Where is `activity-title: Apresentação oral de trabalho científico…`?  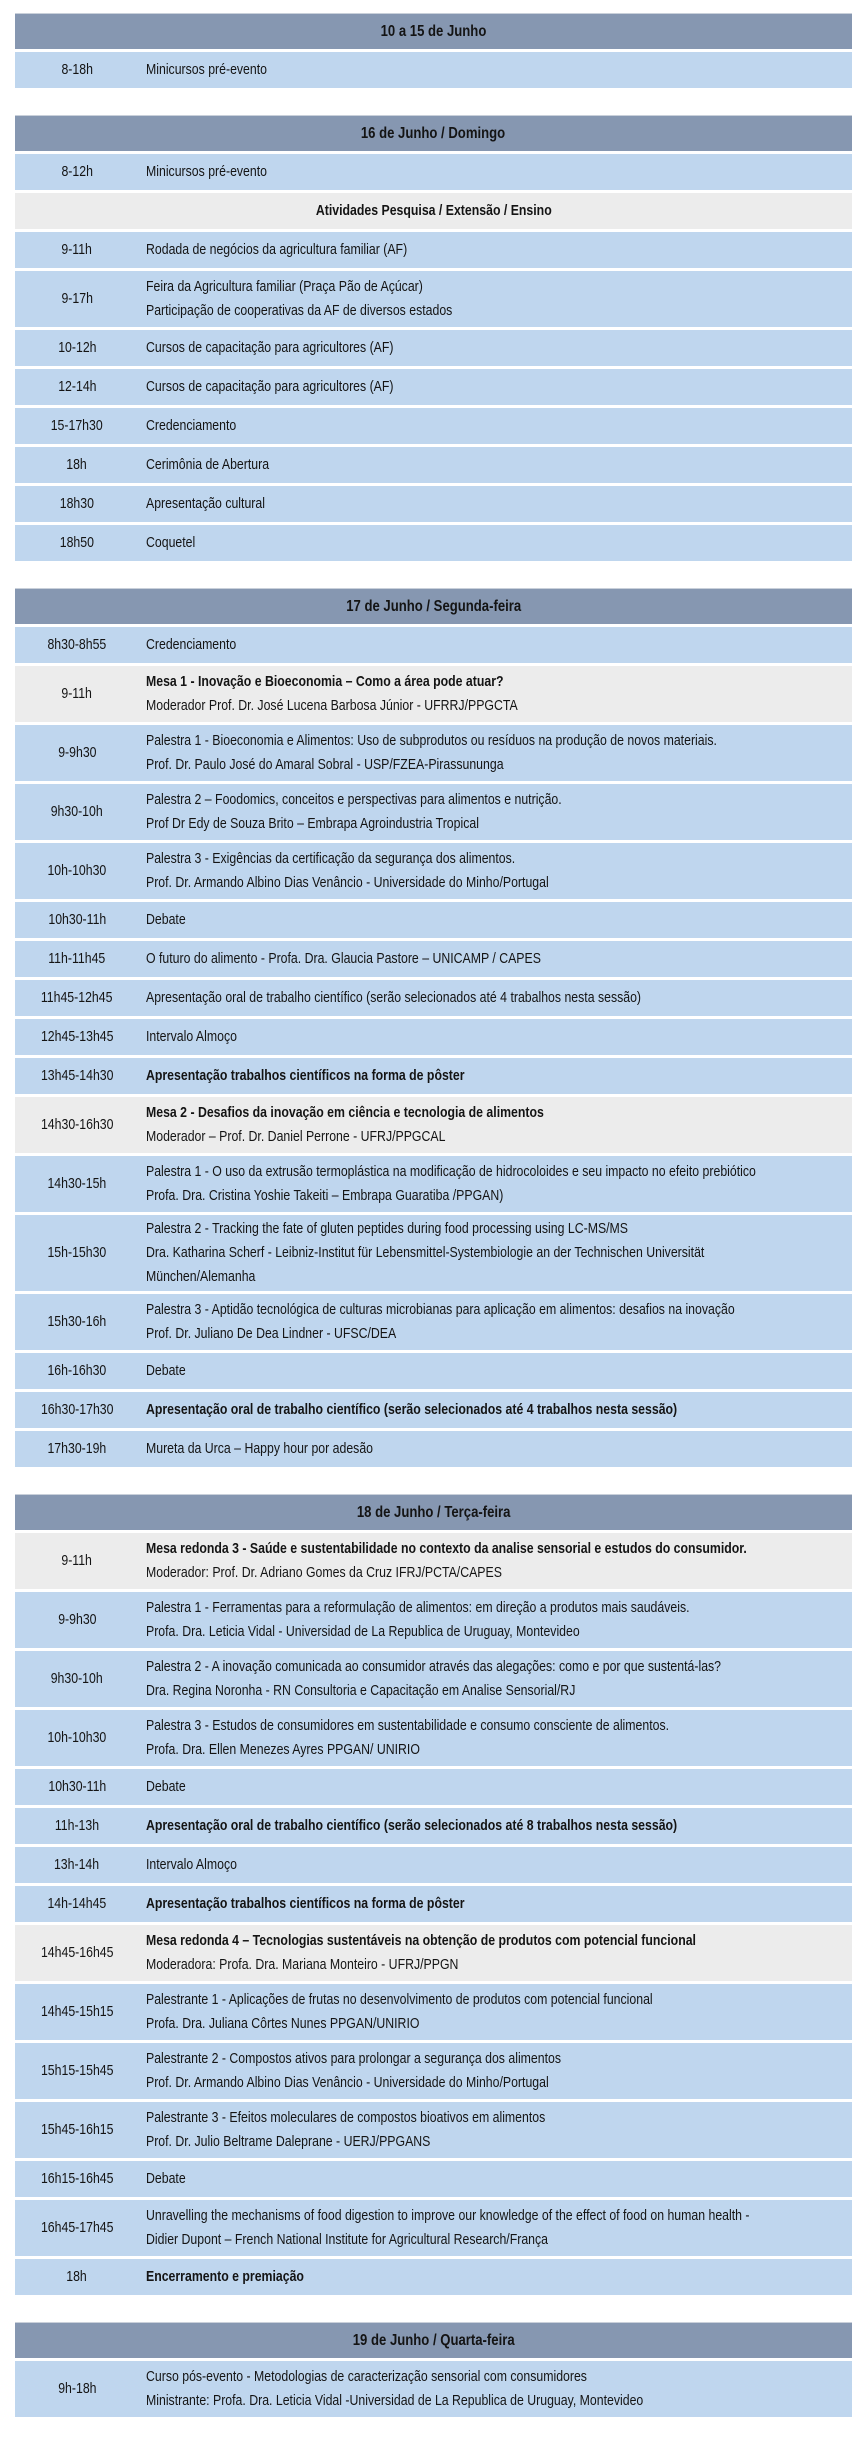 activity-title: Apresentação oral de trabalho científico… is located at coordinates (499, 1826).